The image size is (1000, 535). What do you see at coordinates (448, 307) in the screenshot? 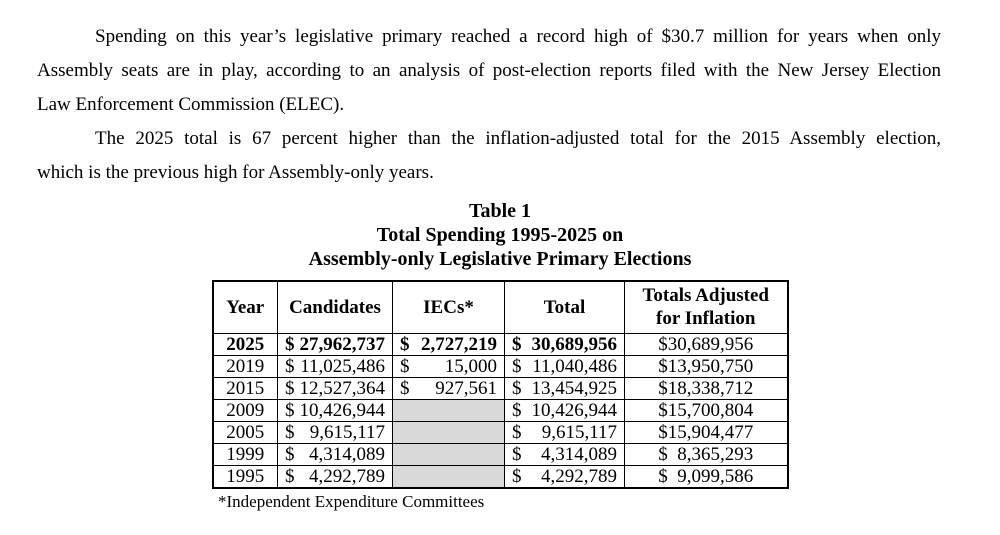
I see `column-header: IECs*` at bounding box center [448, 307].